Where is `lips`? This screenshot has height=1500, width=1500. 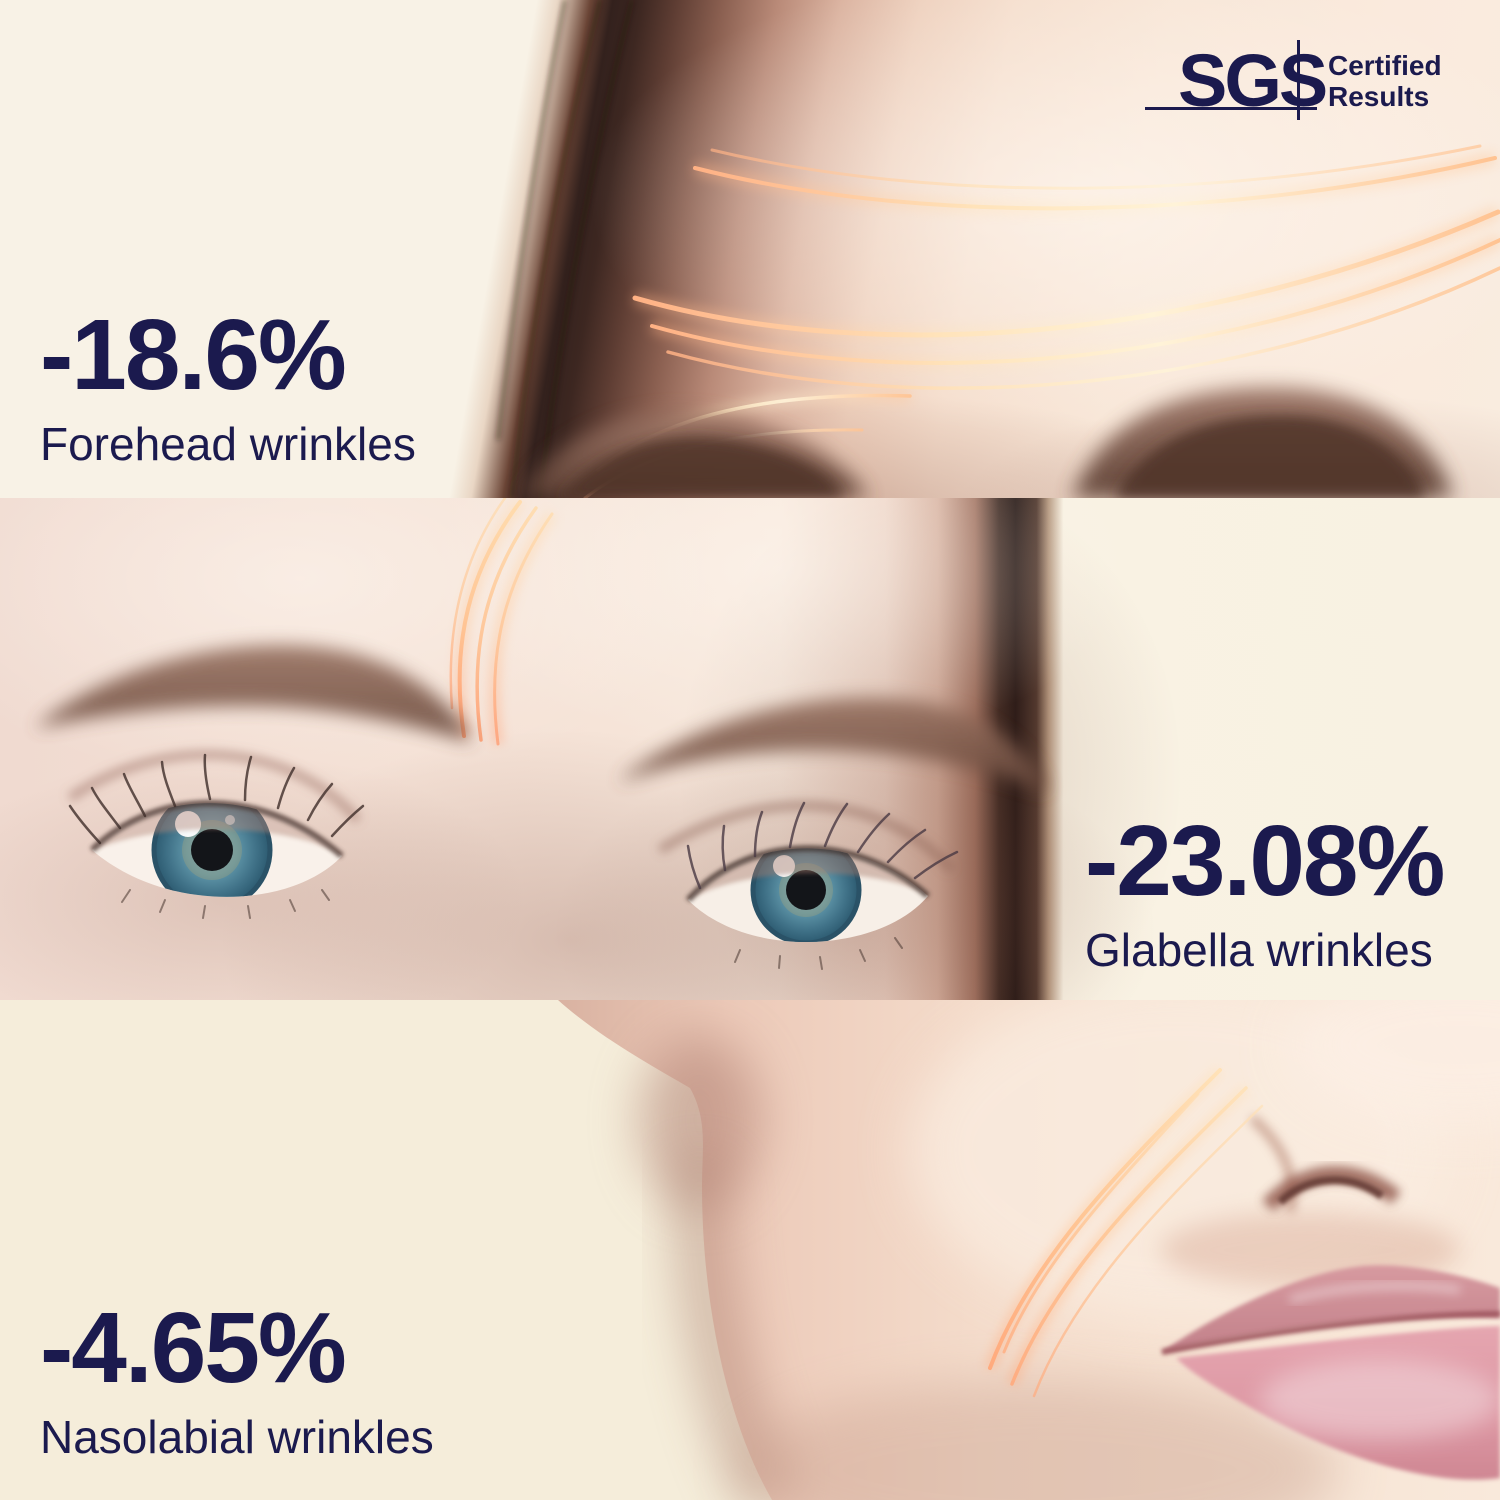 lips is located at coordinates (1330, 1372).